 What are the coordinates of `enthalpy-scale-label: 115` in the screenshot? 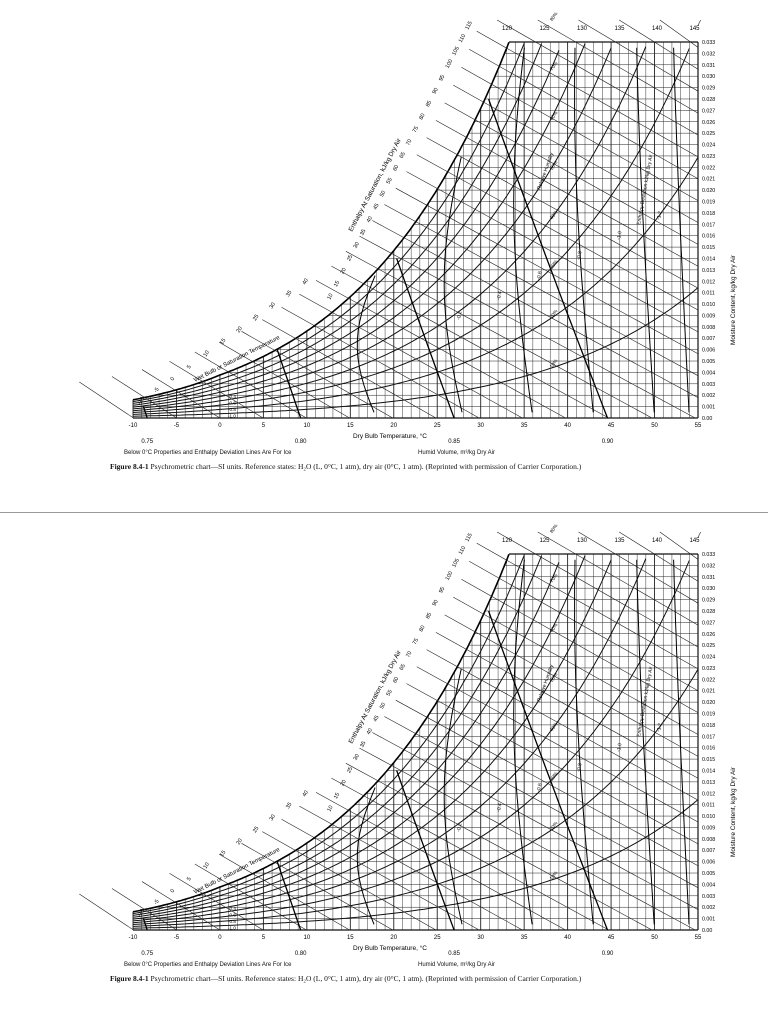 It's located at (468, 25).